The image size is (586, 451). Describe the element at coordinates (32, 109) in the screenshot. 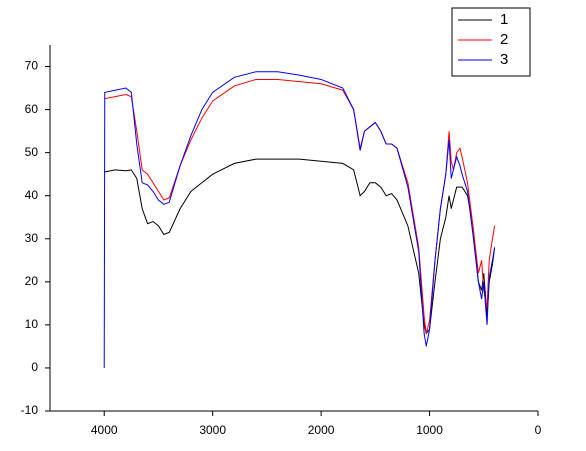

I see `y-tick-label: 60` at that location.